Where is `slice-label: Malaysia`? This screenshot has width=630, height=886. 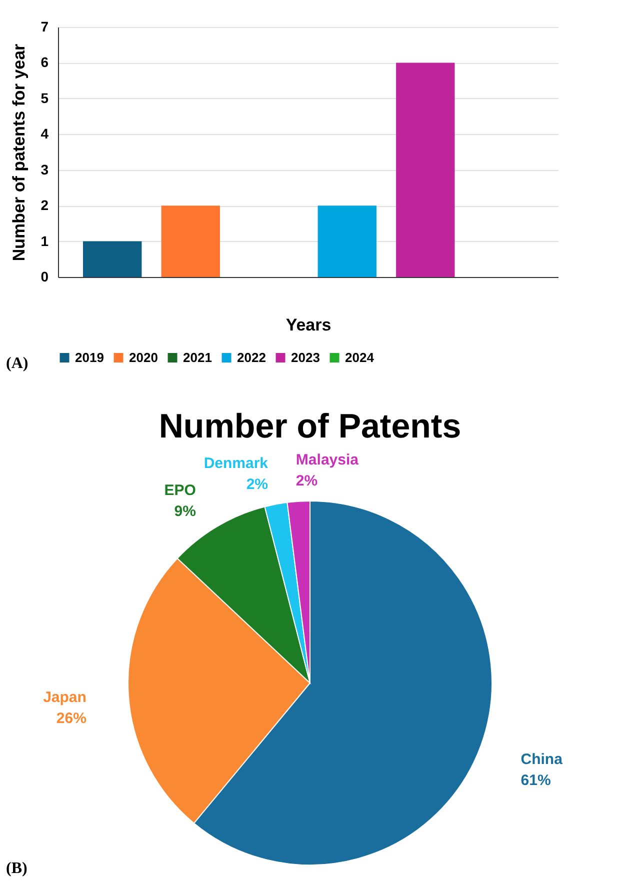 slice-label: Malaysia is located at coordinates (328, 459).